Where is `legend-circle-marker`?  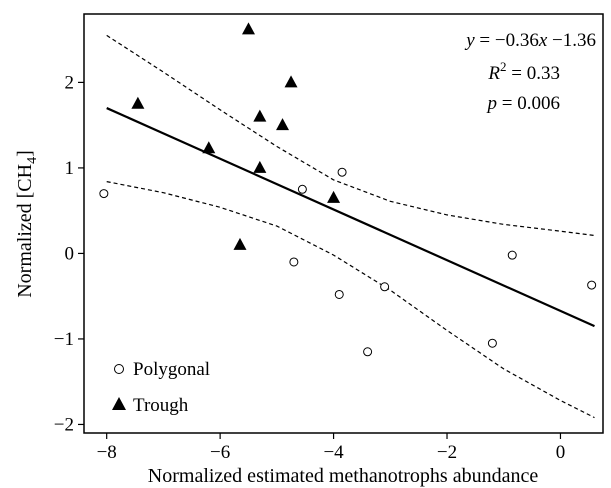 legend-circle-marker is located at coordinates (119, 369).